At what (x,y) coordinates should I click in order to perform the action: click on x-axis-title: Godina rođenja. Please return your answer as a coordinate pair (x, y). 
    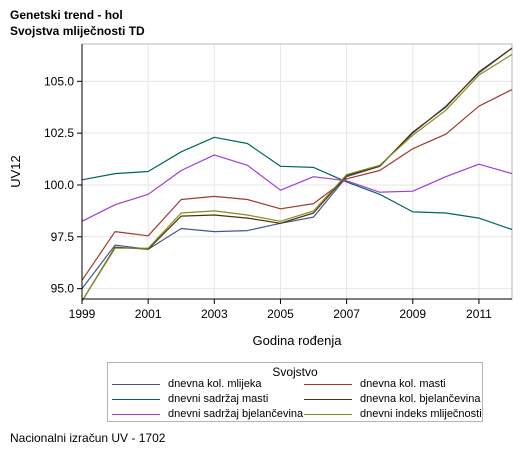
    Looking at the image, I should click on (298, 340).